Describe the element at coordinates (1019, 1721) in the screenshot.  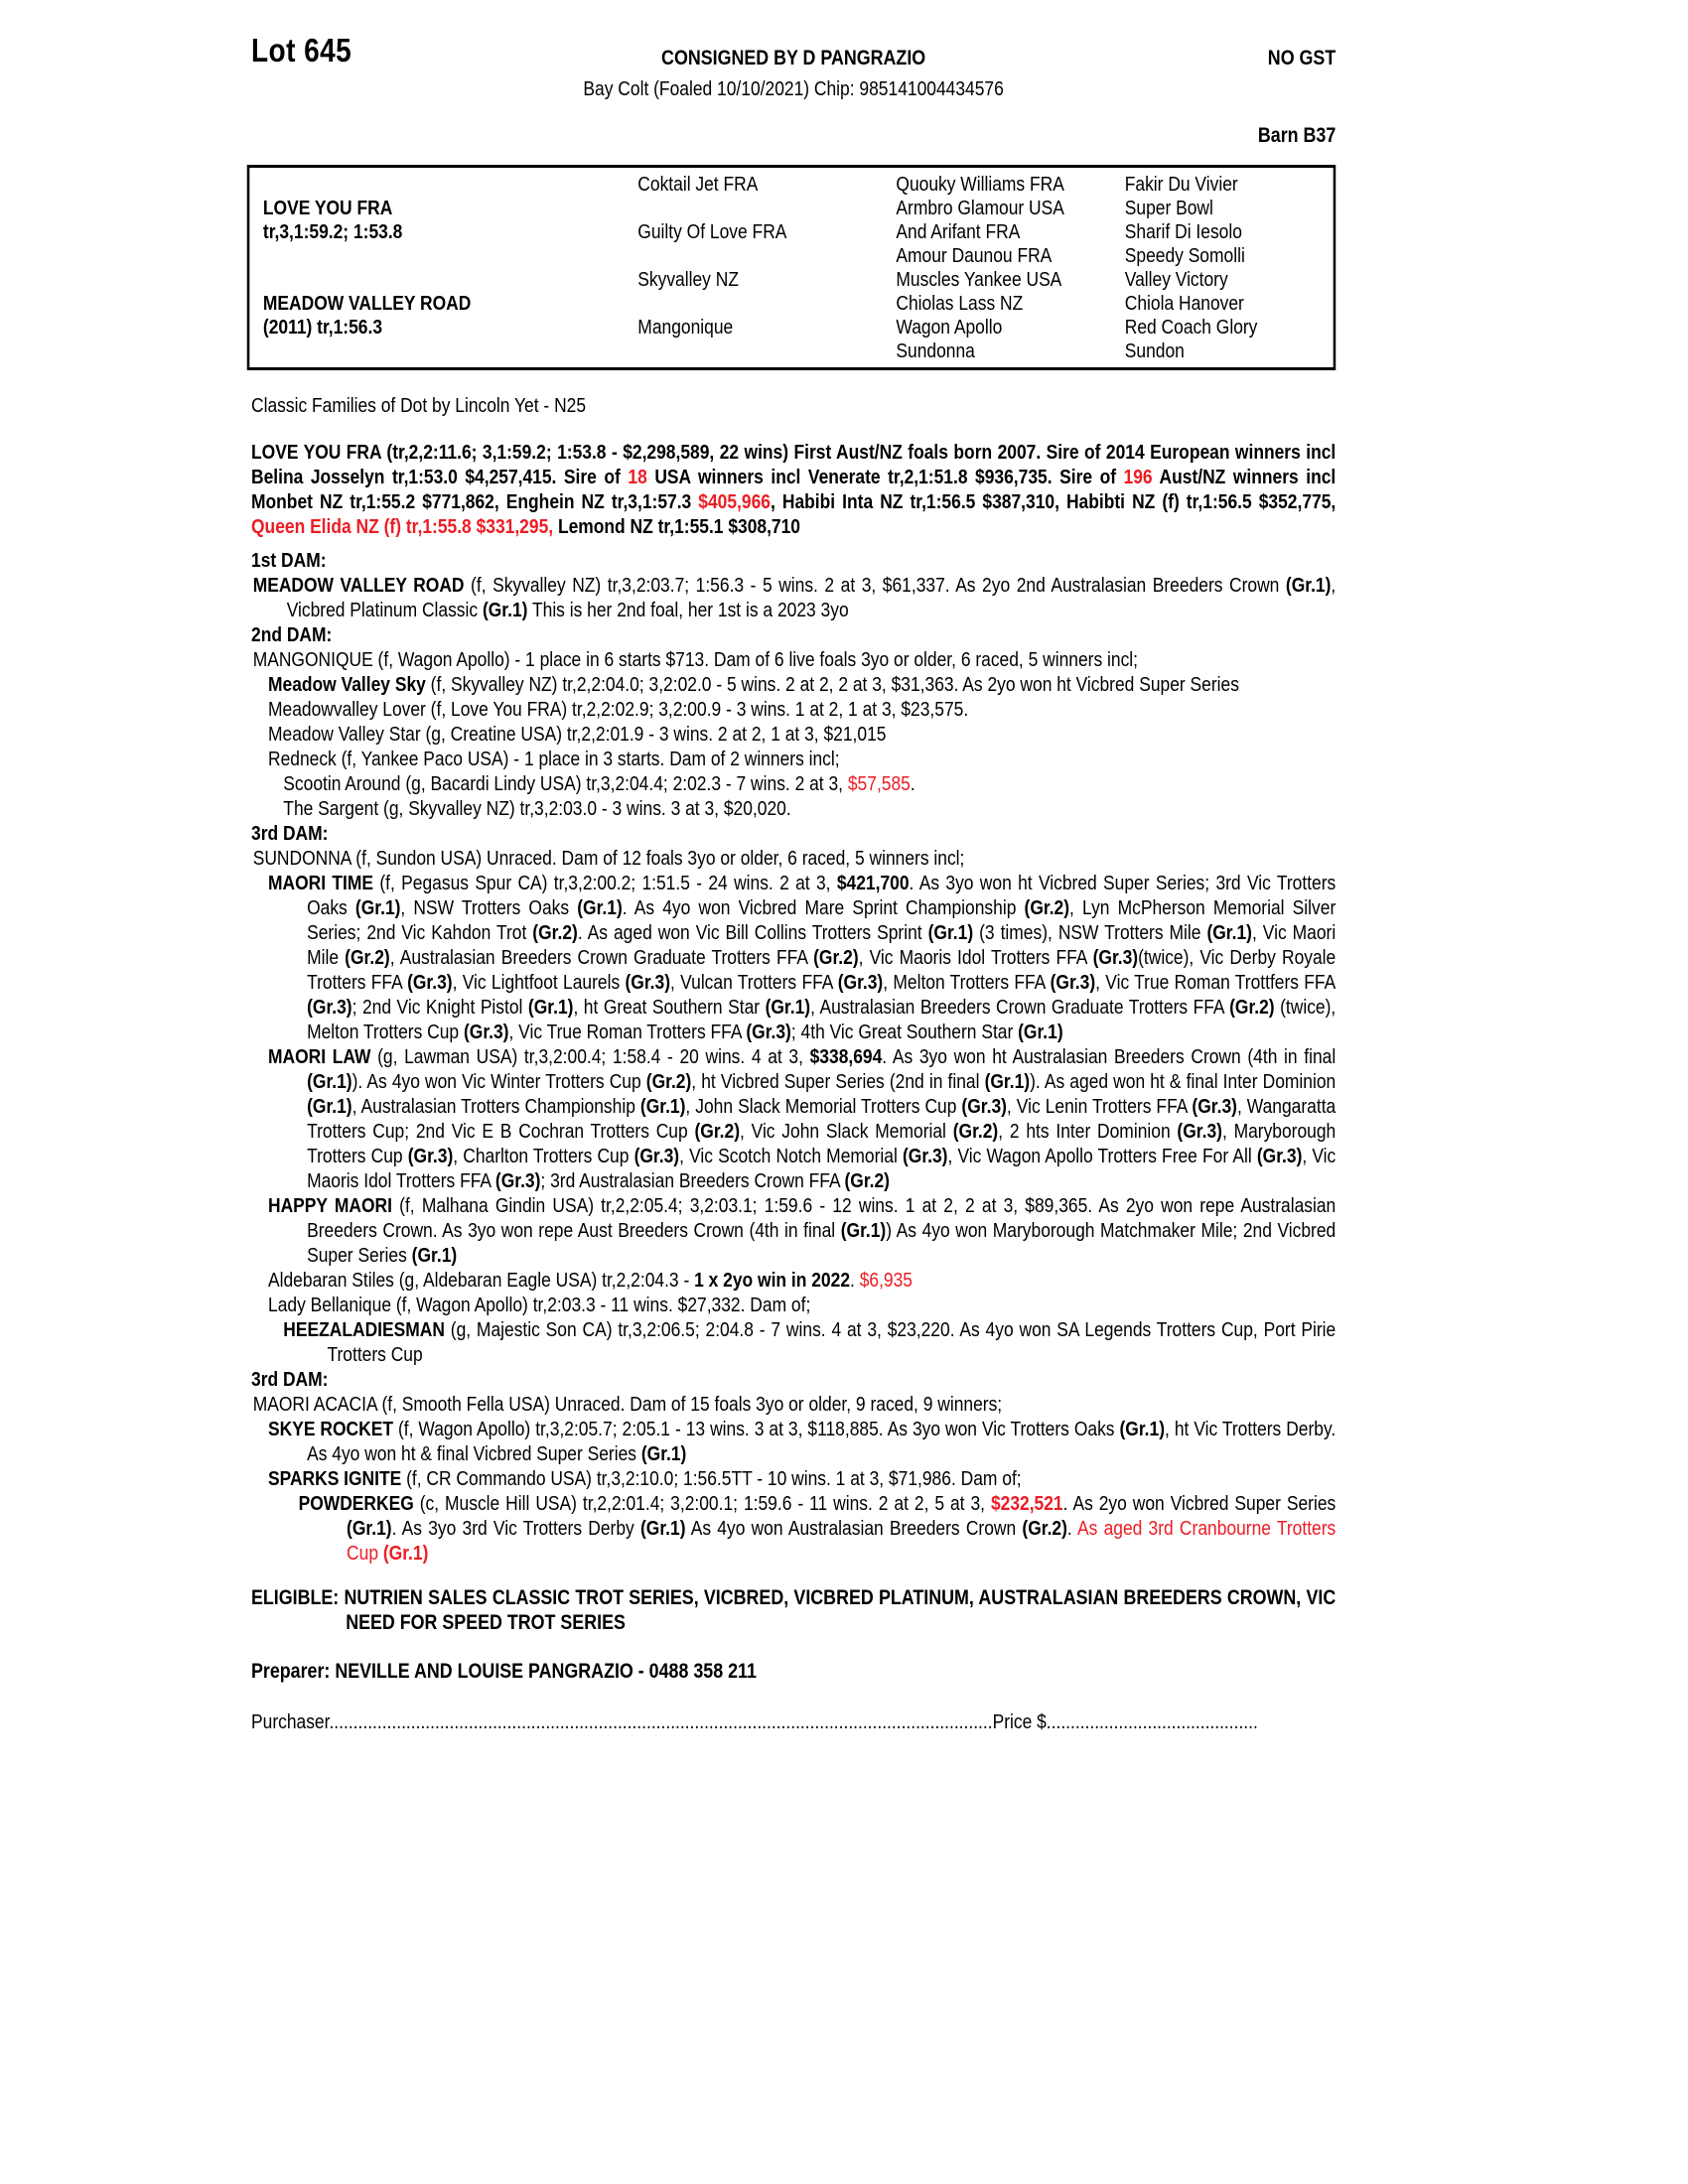
I see `price-label: Price $` at that location.